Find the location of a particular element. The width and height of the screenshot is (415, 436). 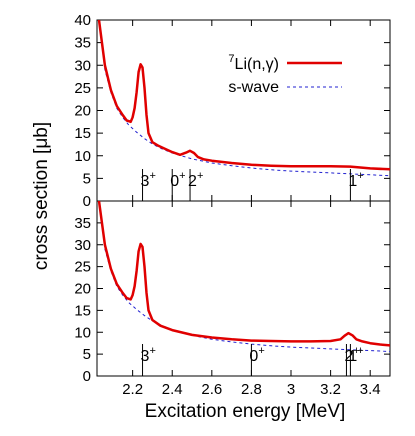

x-tick-label: 2.6 is located at coordinates (211, 389).